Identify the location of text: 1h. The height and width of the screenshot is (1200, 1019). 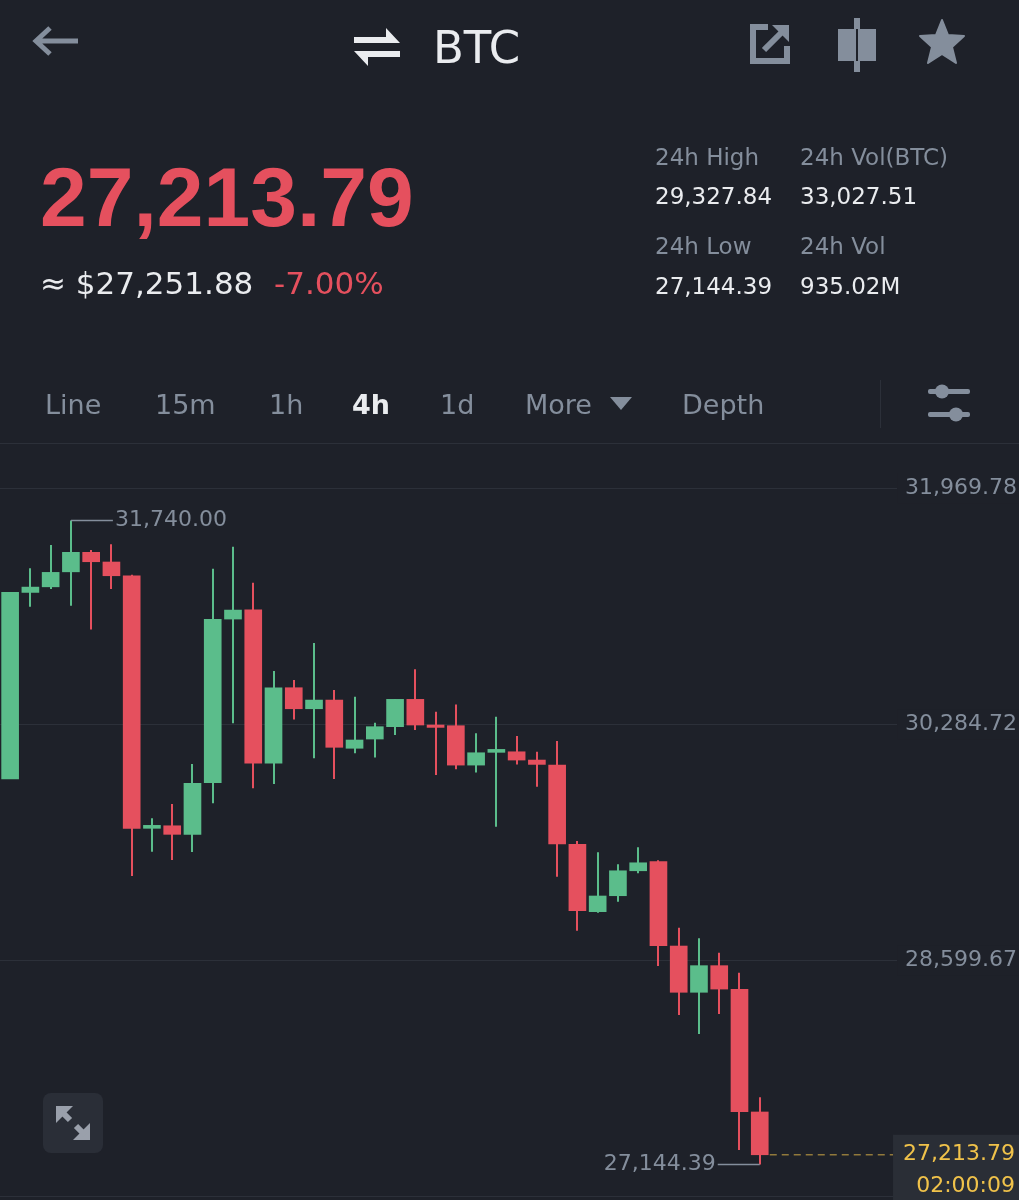
(286, 405).